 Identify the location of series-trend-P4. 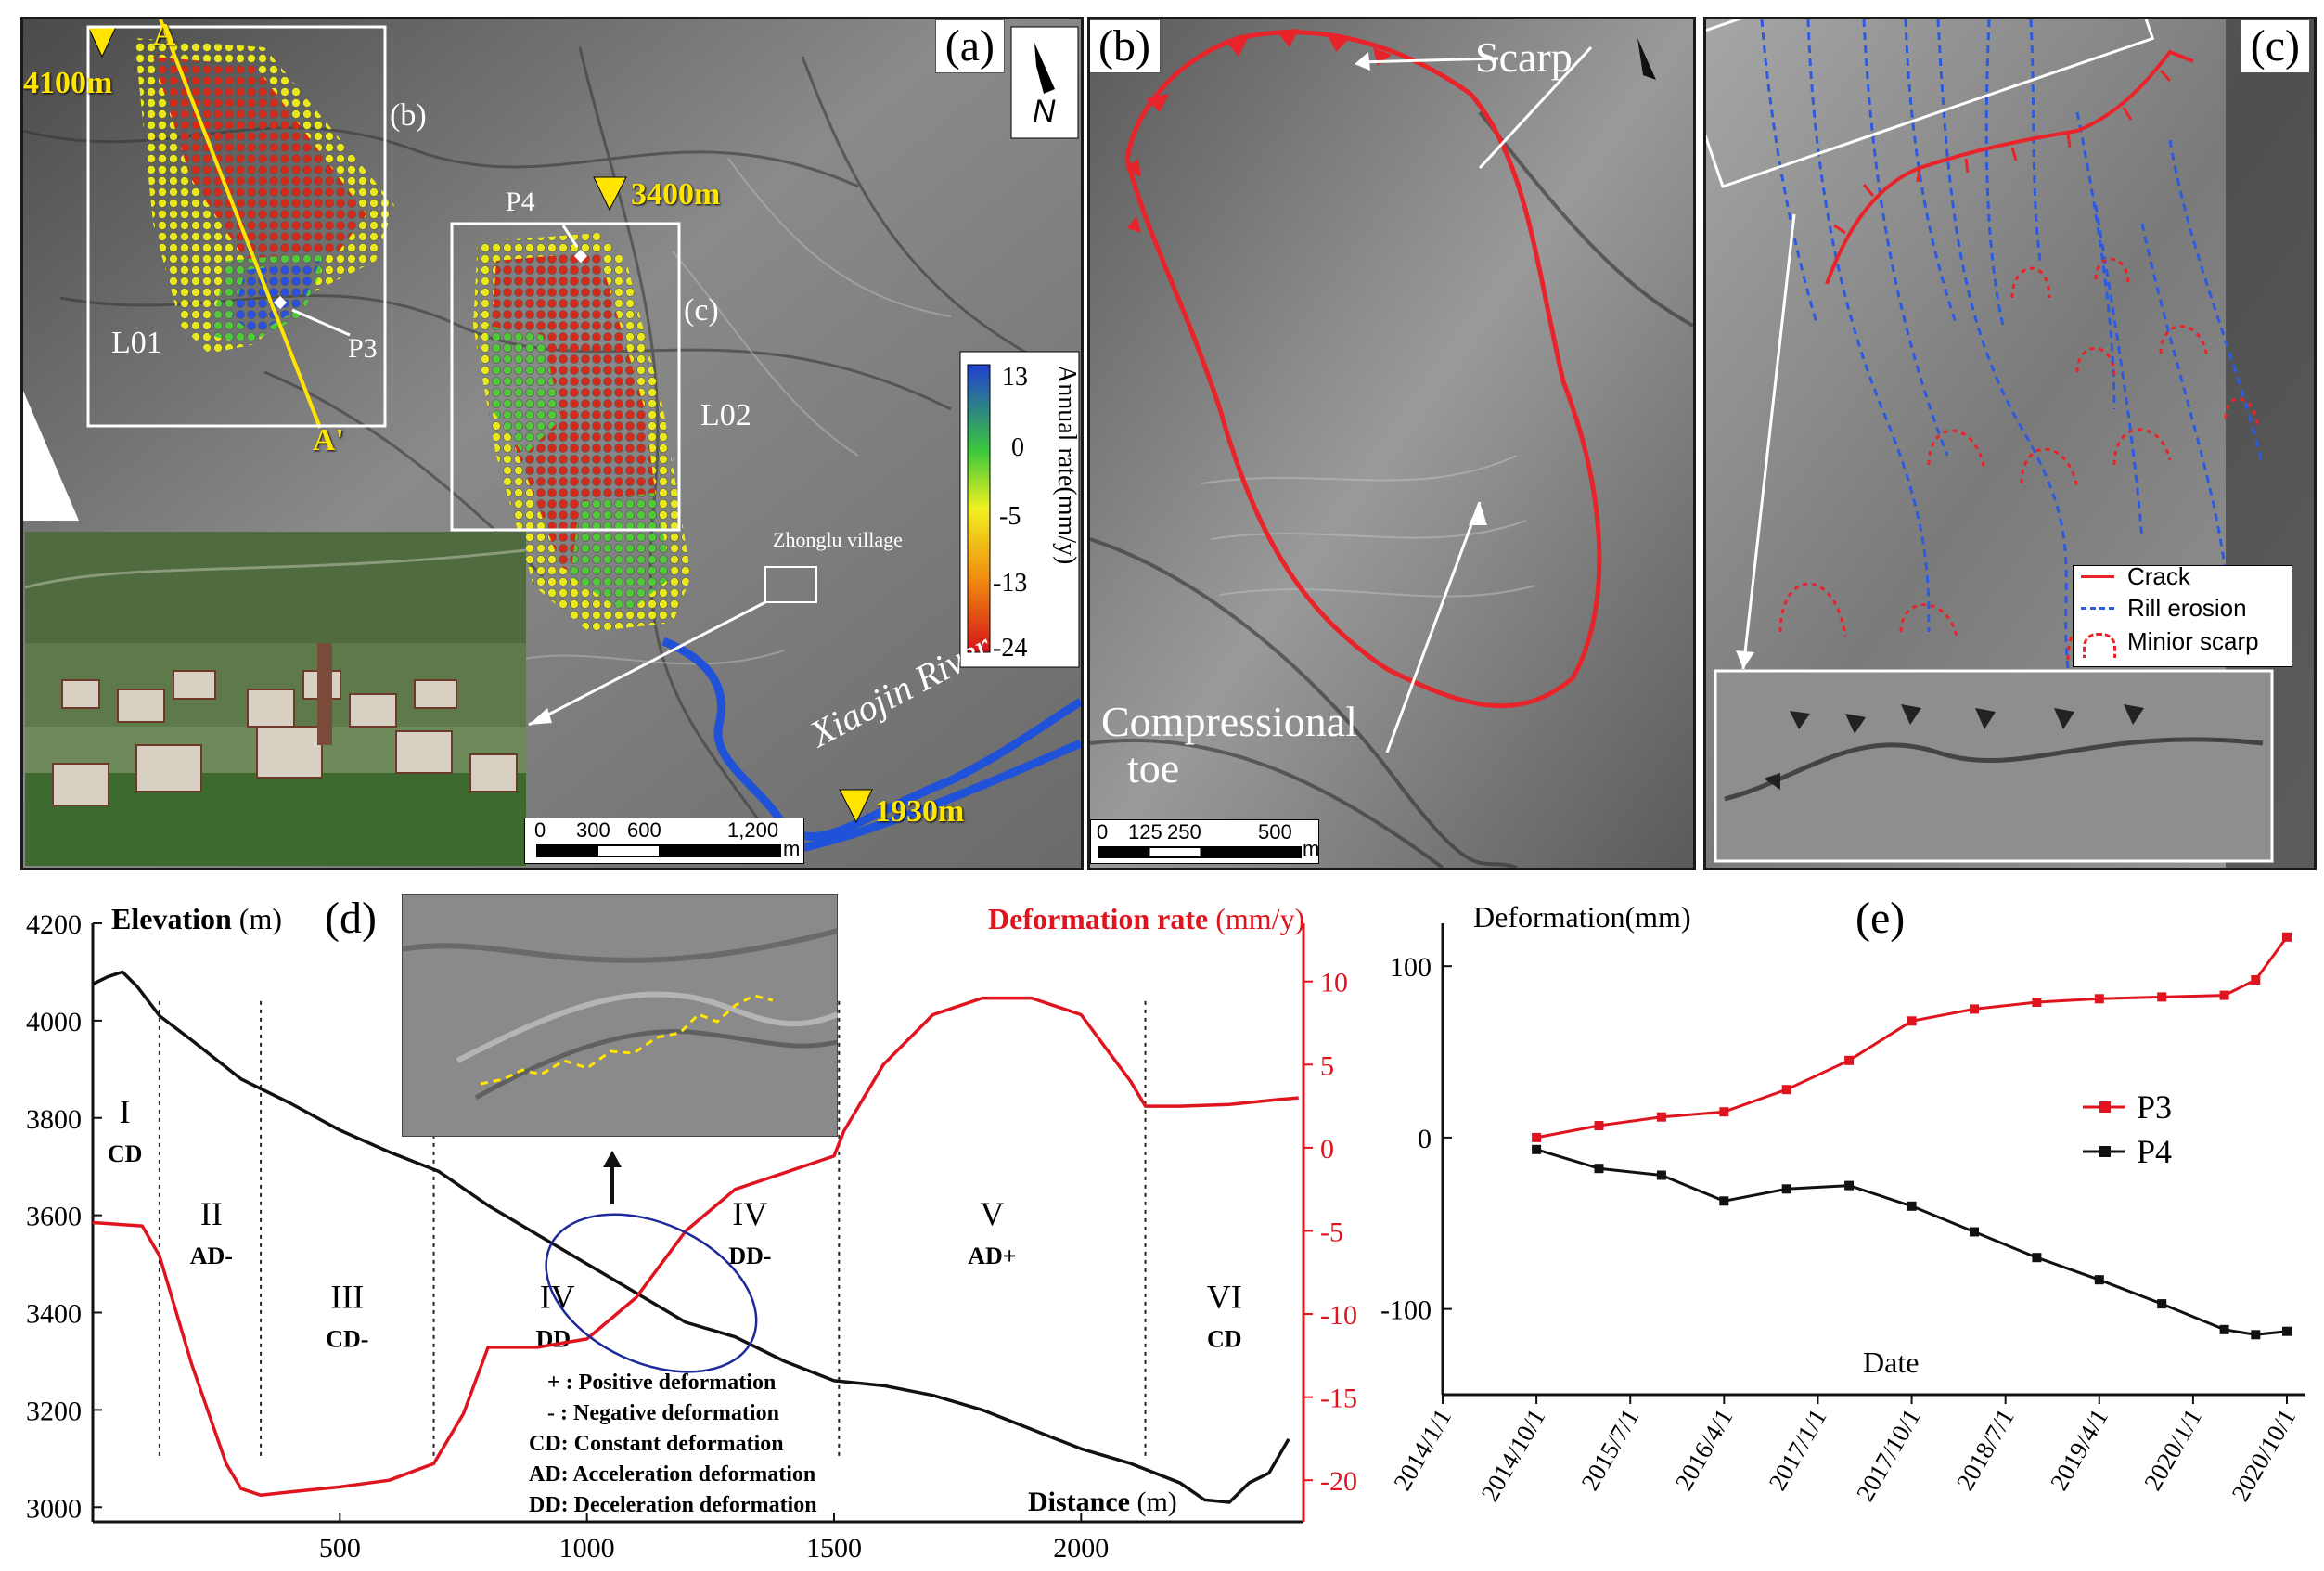
(1911, 1242).